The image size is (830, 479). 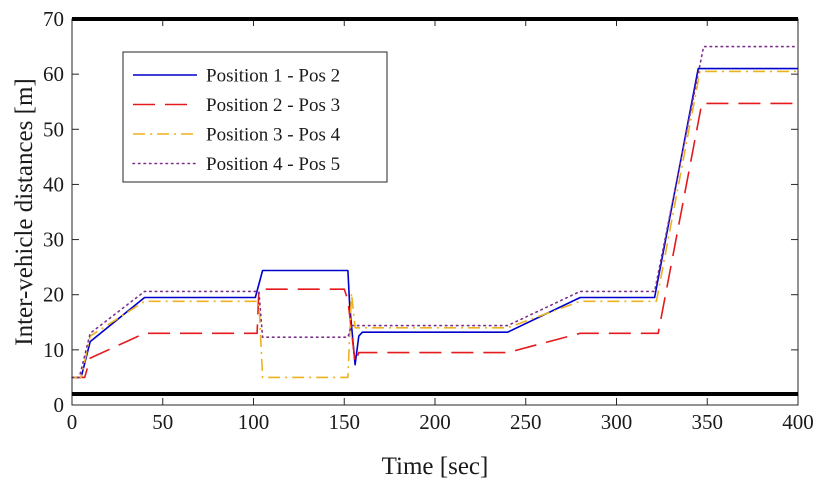 What do you see at coordinates (53, 184) in the screenshot?
I see `y-tick-label: 40` at bounding box center [53, 184].